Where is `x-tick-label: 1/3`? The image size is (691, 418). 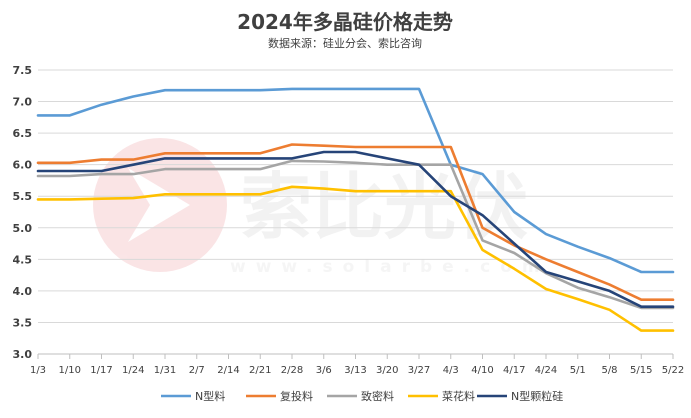 x-tick-label: 1/3 is located at coordinates (38, 370).